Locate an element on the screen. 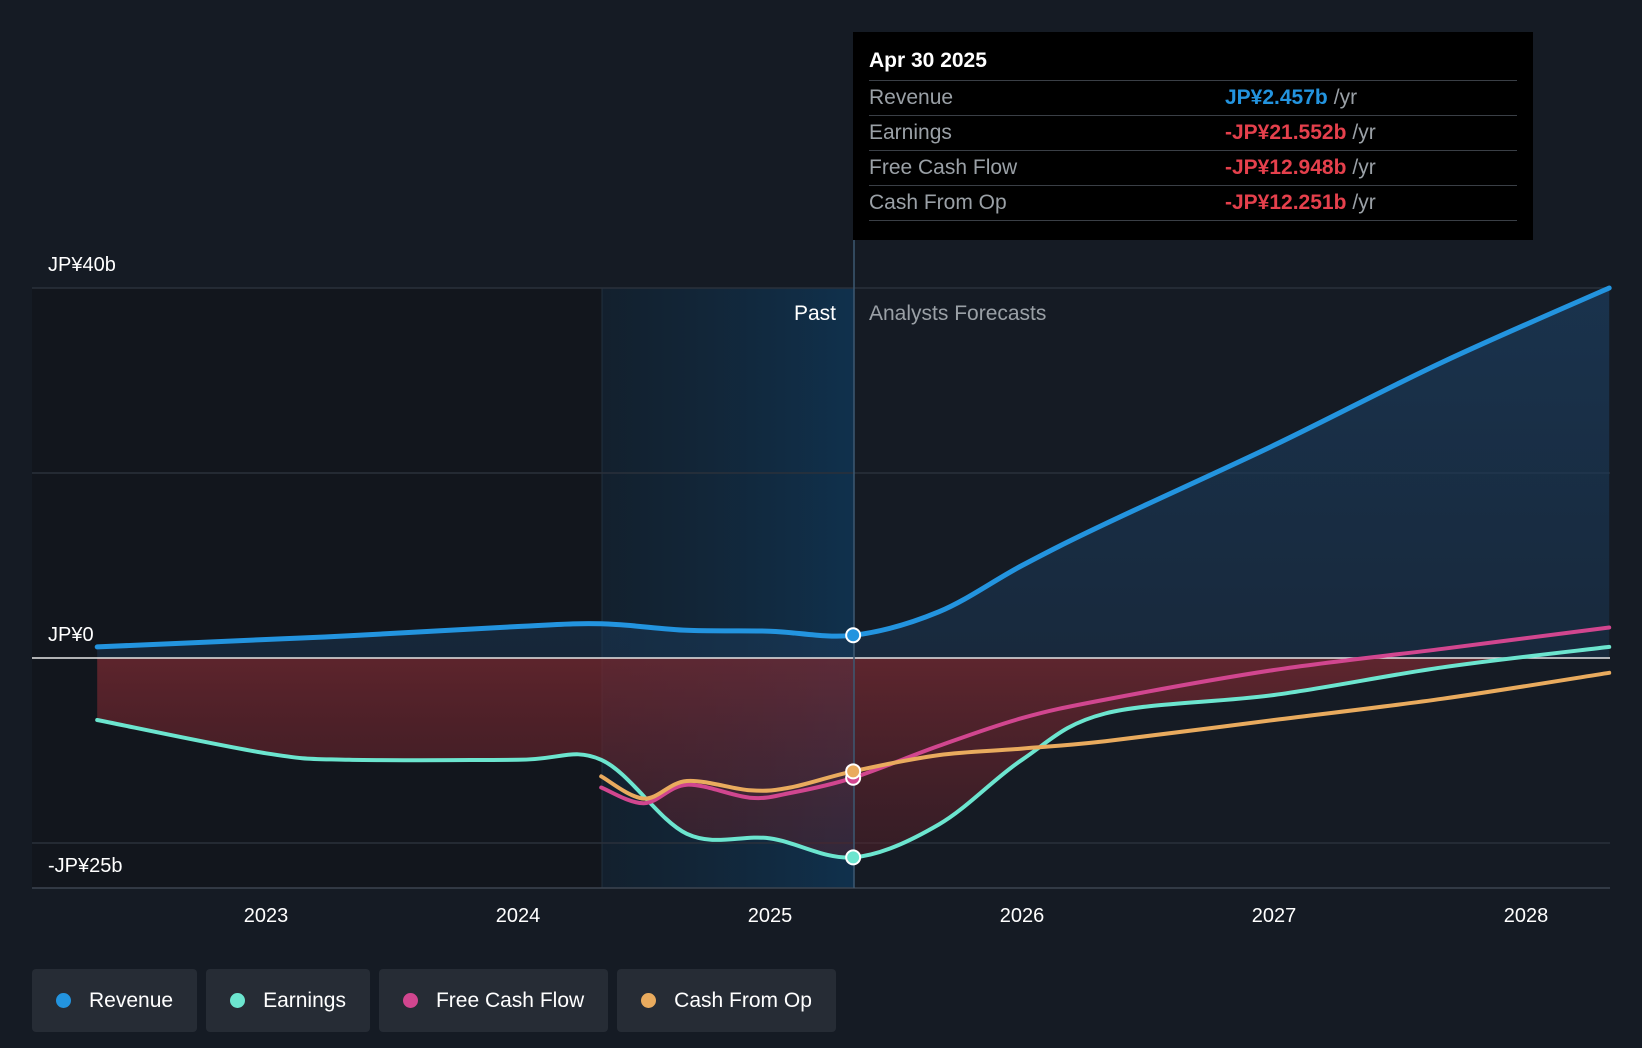  legend-item-revenue: Revenue is located at coordinates (115, 1000).